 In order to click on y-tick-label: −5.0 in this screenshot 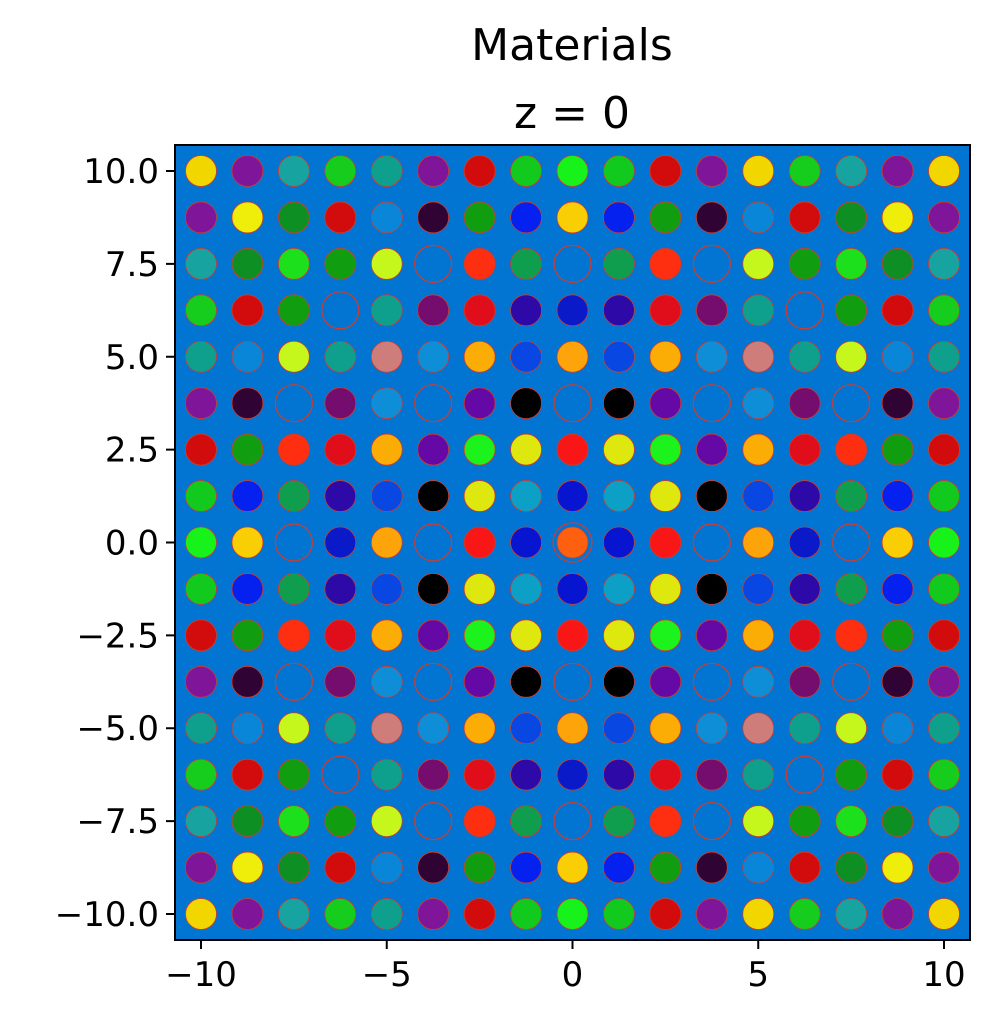, I will do `click(117, 729)`.